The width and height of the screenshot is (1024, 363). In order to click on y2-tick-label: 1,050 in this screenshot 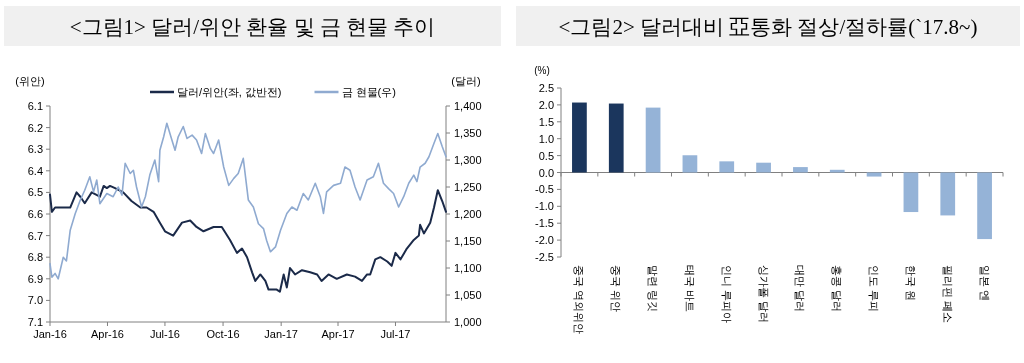, I will do `click(468, 295)`.